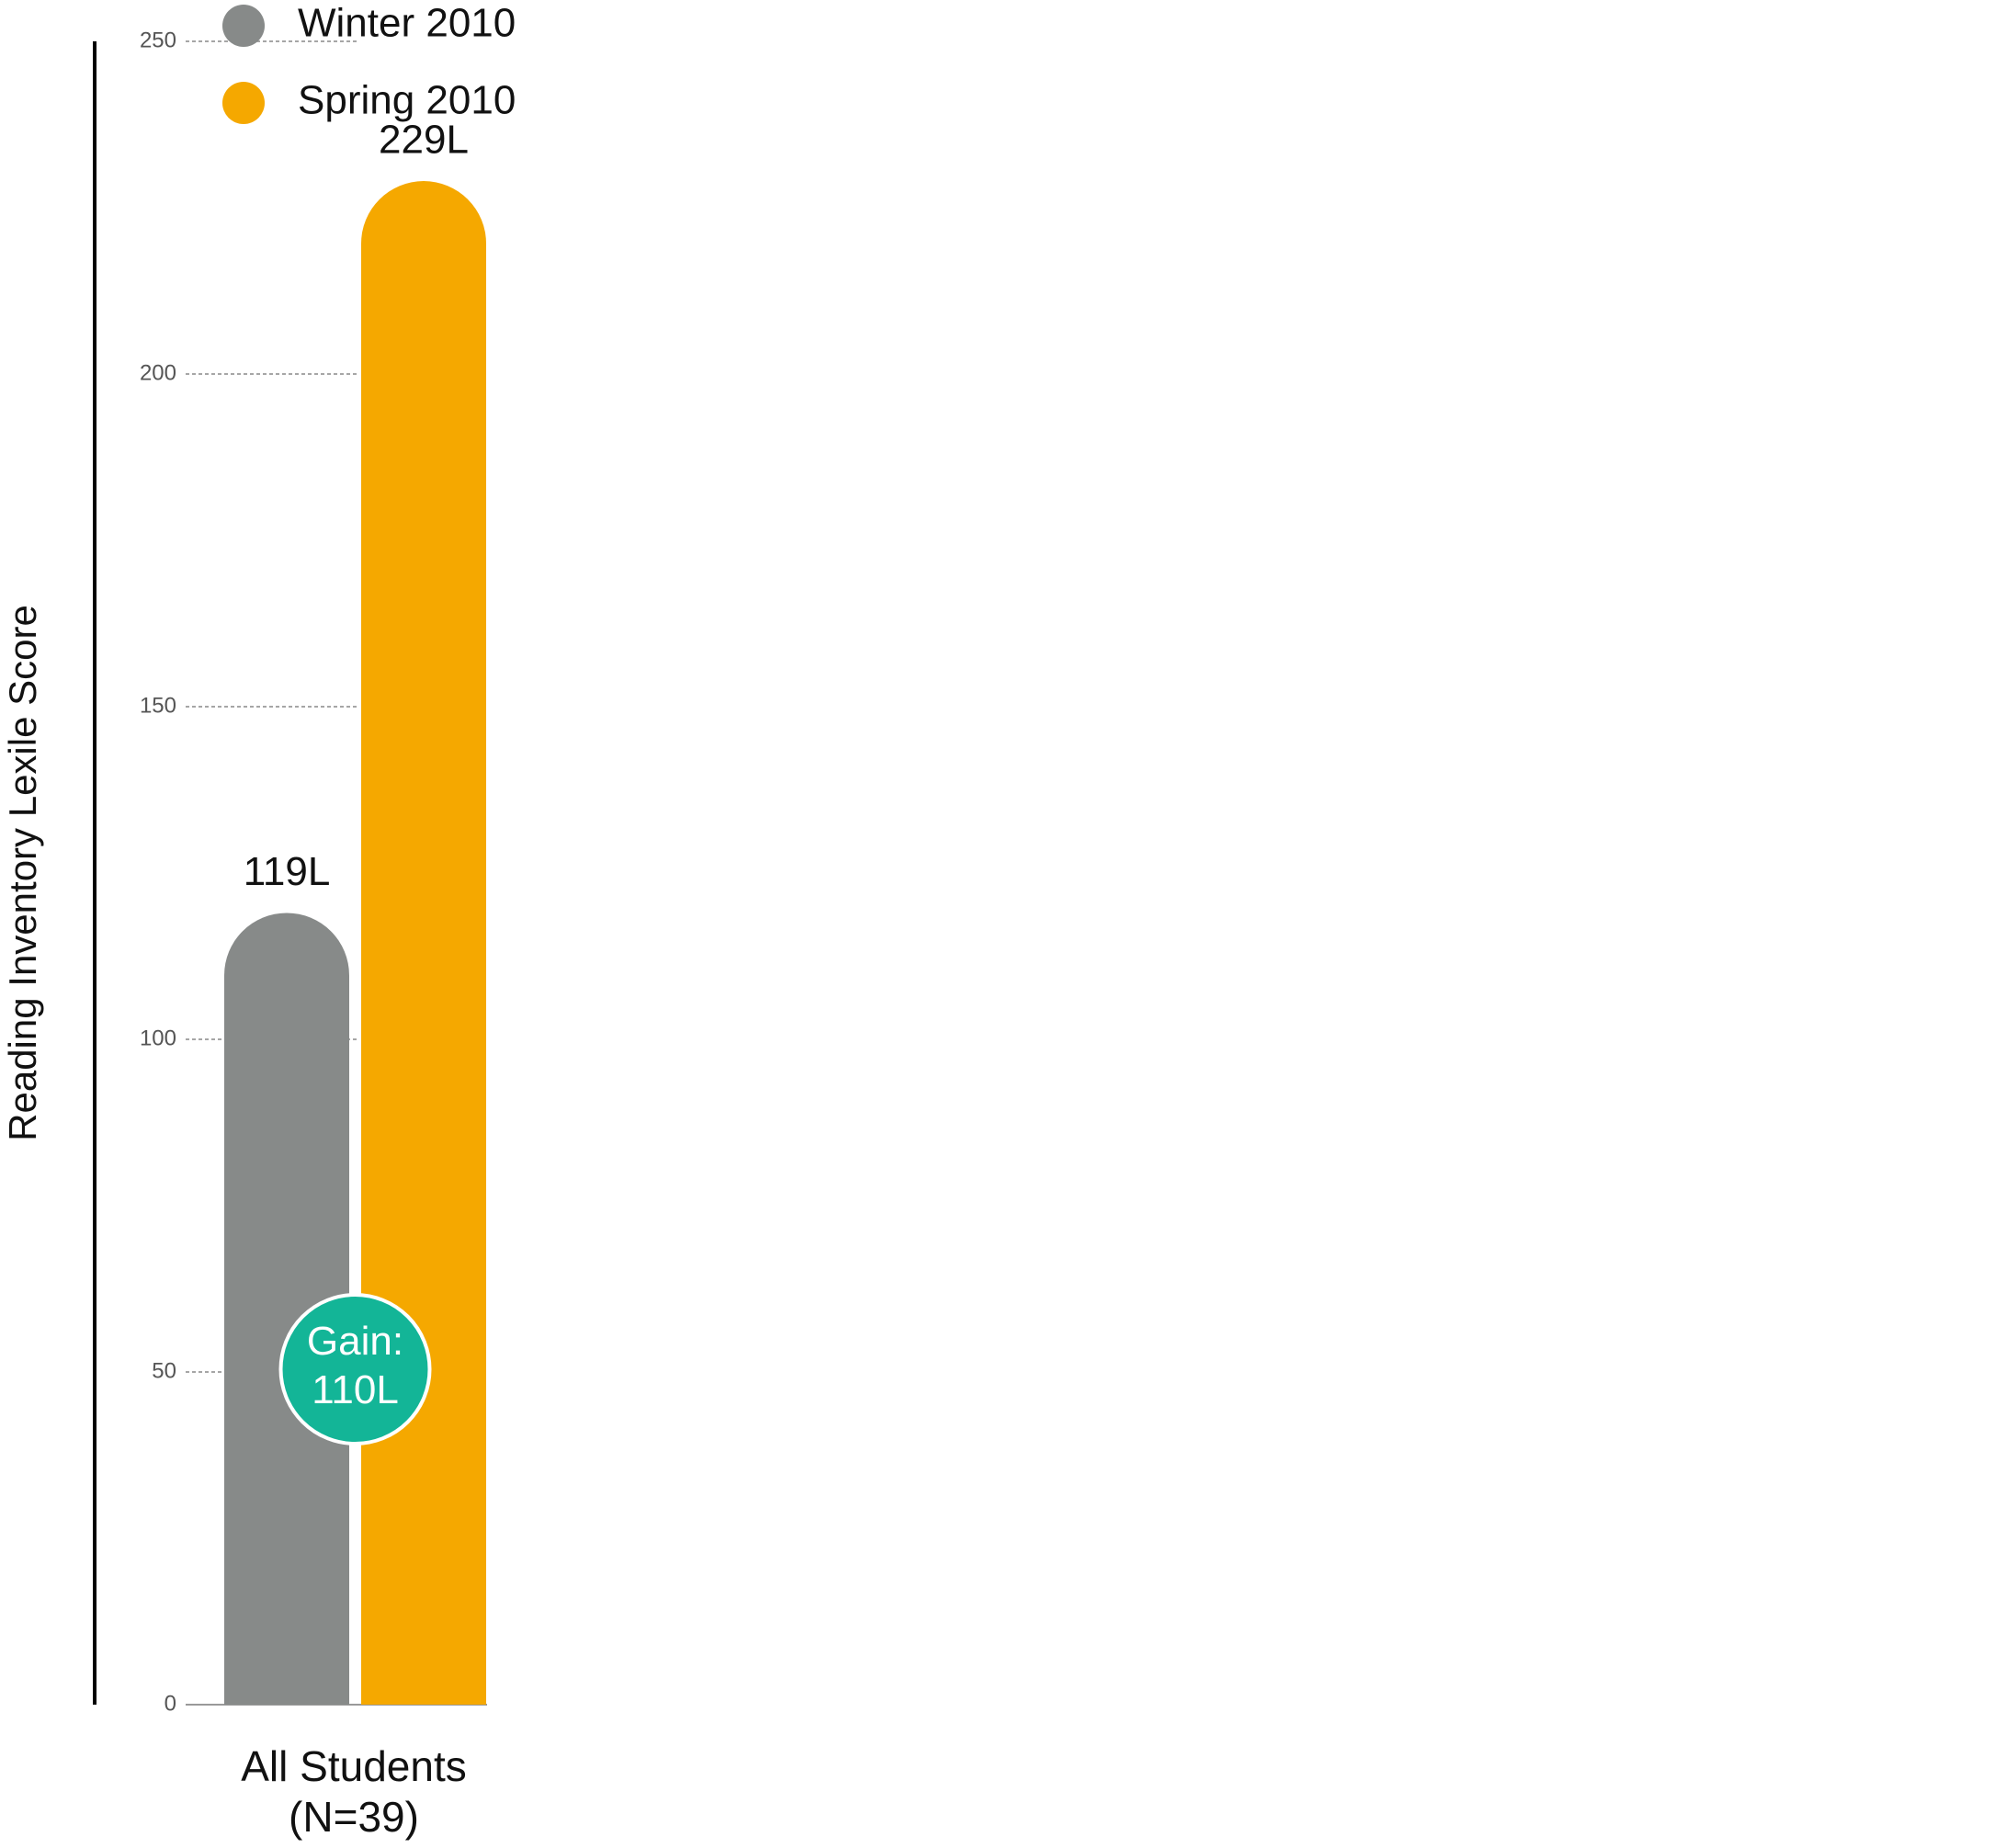  Describe the element at coordinates (354, 1792) in the screenshot. I see `category-label: All Students (N=39)` at that location.